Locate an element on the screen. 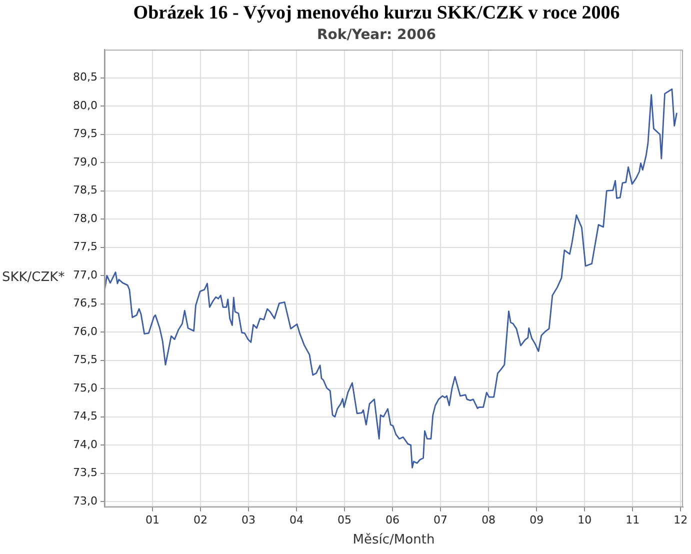 The width and height of the screenshot is (691, 554). x-tick-label: 03 is located at coordinates (249, 520).